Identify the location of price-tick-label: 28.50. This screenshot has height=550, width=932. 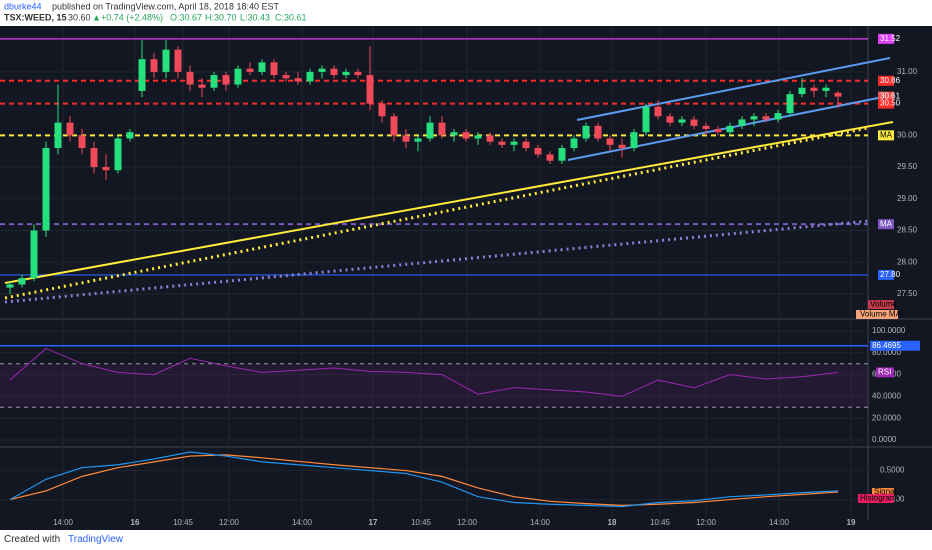
(907, 230).